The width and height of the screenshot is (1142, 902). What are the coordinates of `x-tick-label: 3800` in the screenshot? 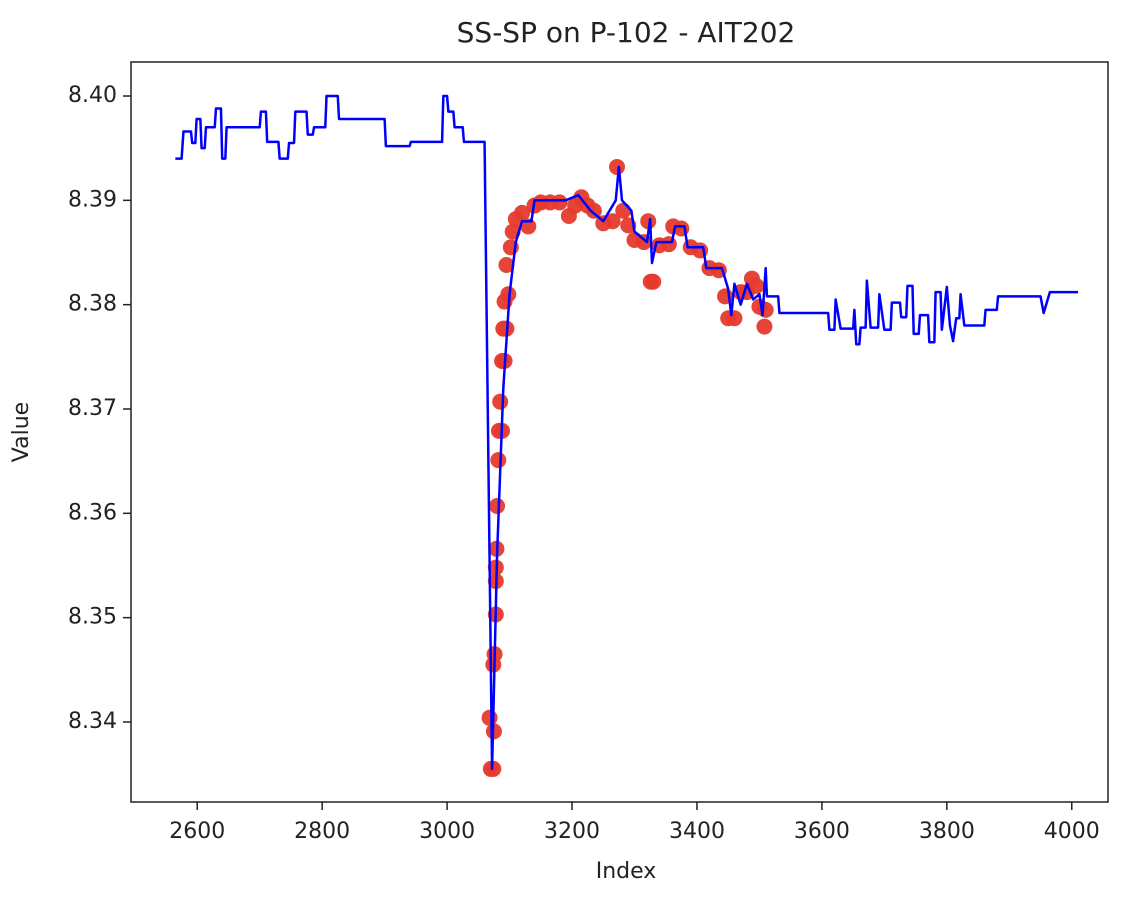 It's located at (947, 831).